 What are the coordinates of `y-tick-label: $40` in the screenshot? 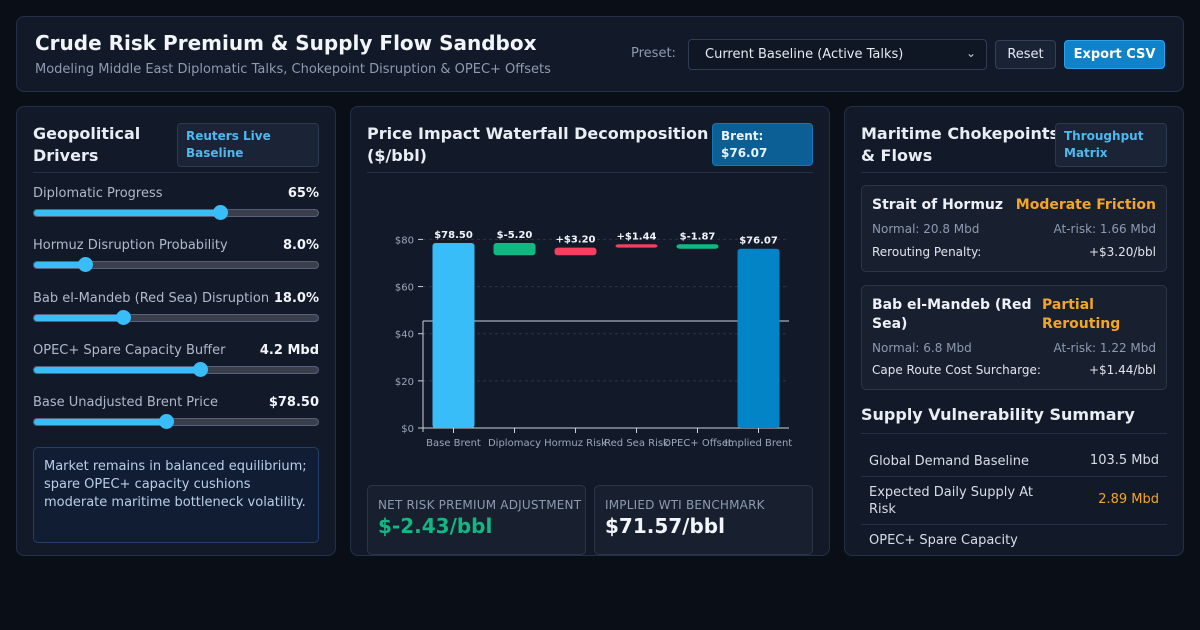 It's located at (404, 335).